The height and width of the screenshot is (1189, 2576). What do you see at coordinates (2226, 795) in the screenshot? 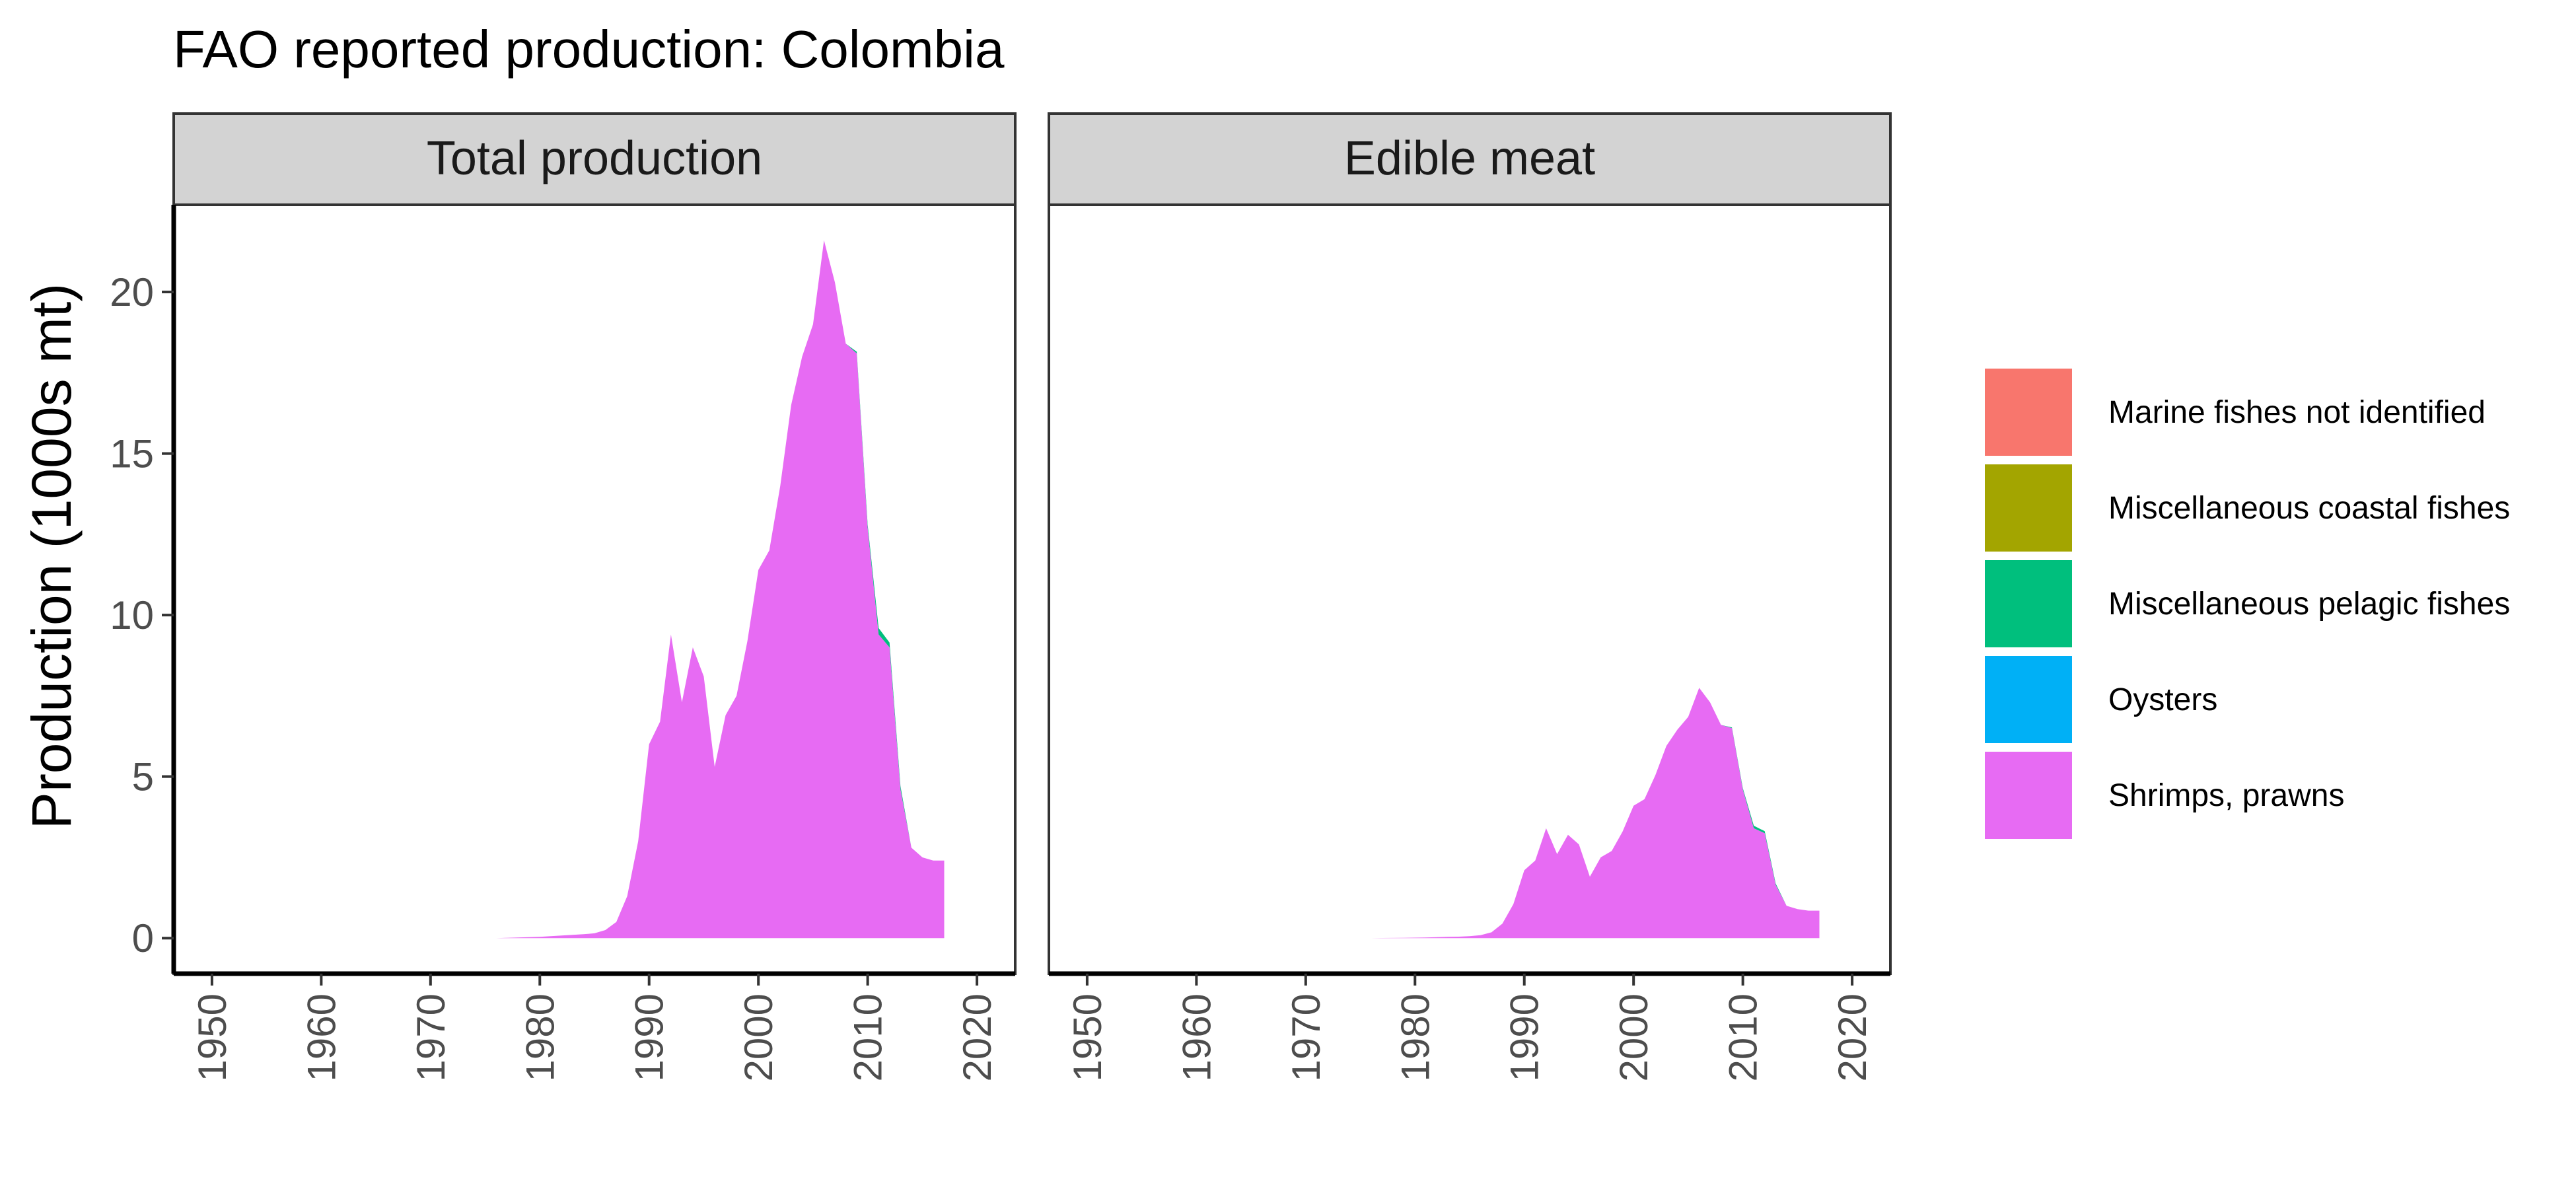
I see `legend-label-shrimps-prawns: Shrimps, prawns` at bounding box center [2226, 795].